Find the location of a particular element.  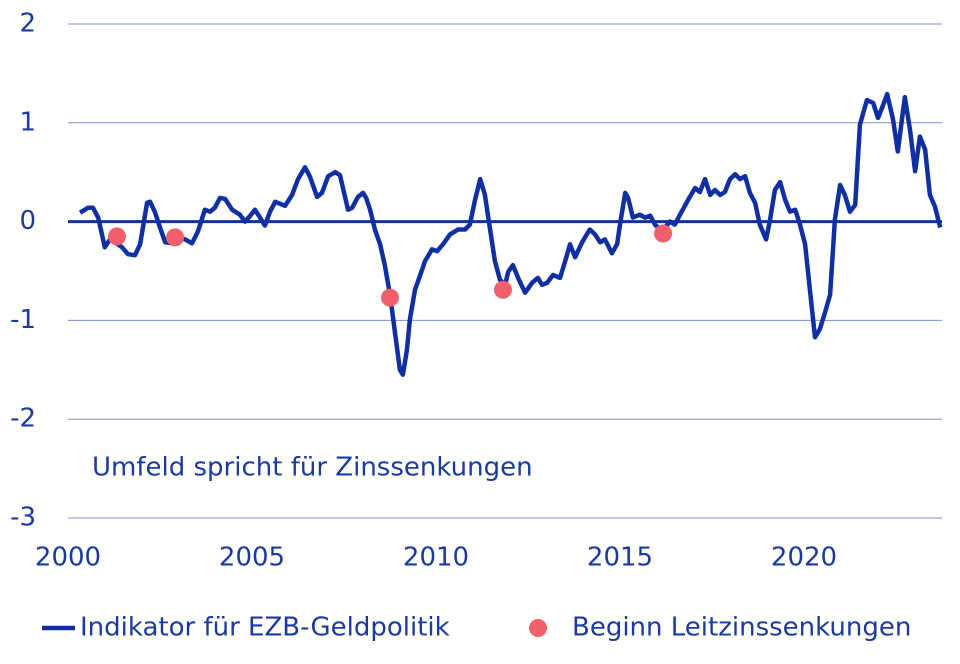

legend-label: Beginn Leitzinssenkungen is located at coordinates (741, 628).